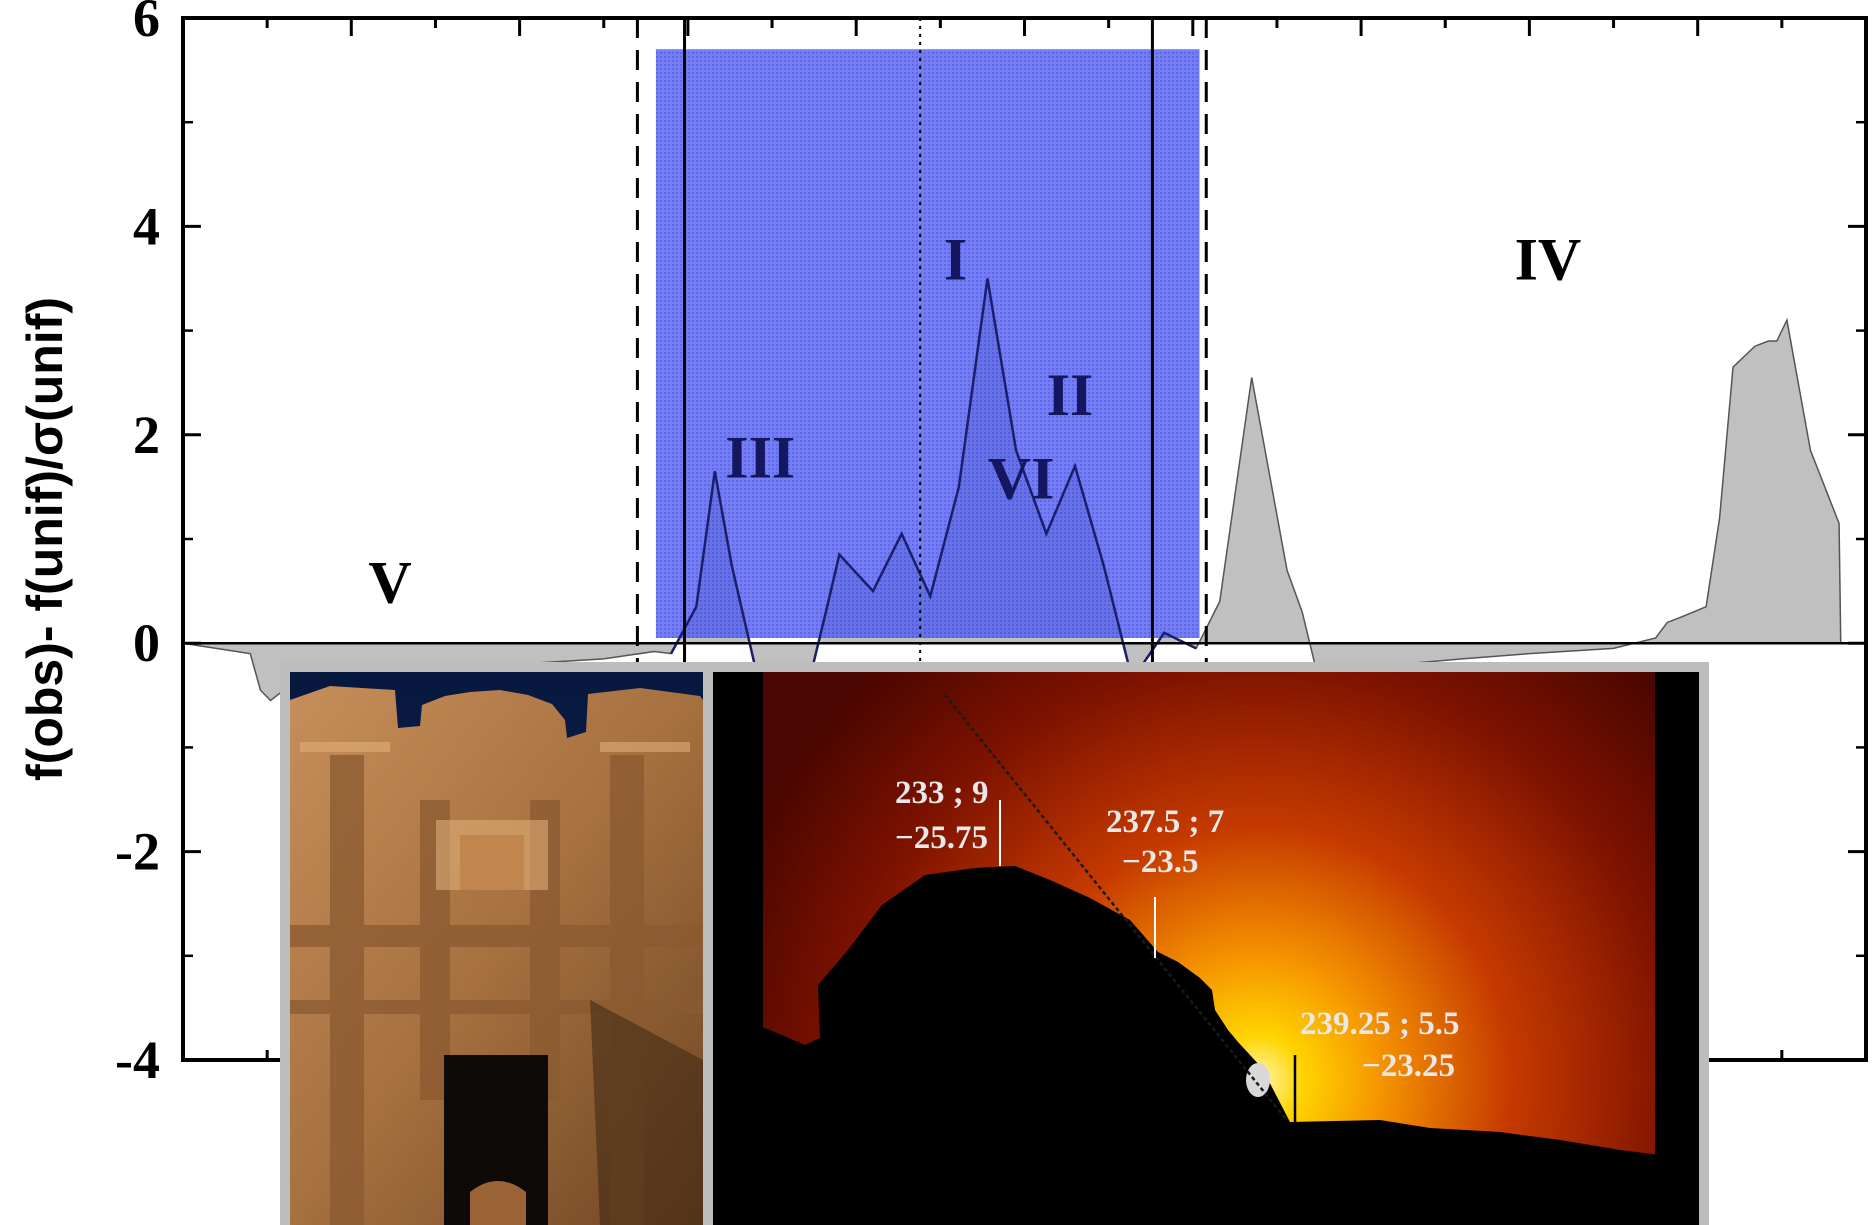 The height and width of the screenshot is (1225, 1876). I want to click on peak-label-I: I, so click(955, 260).